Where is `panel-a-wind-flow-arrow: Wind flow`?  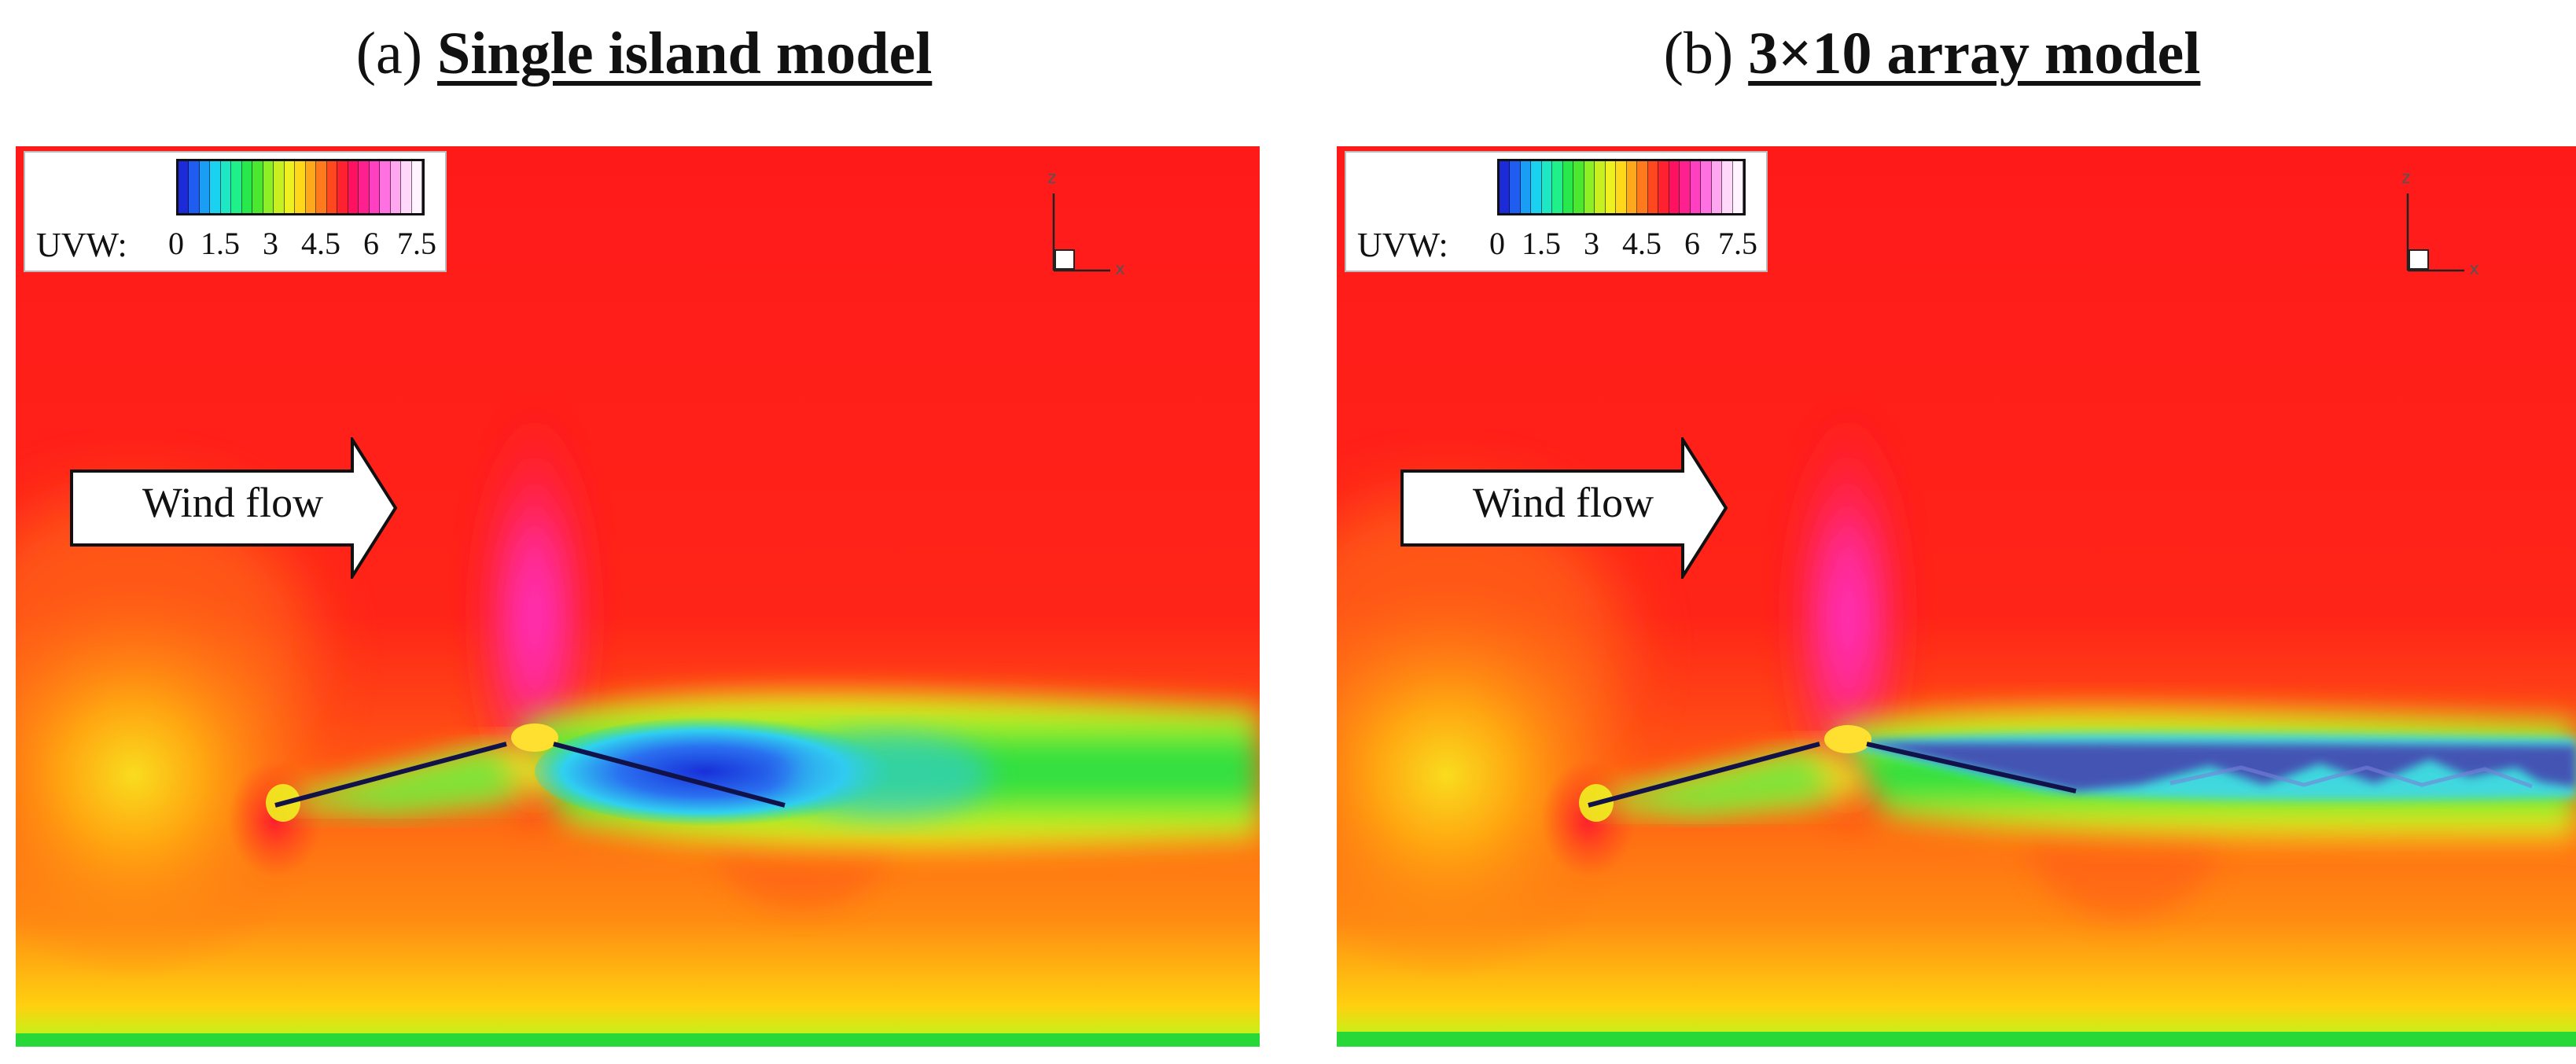 panel-a-wind-flow-arrow: Wind flow is located at coordinates (234, 508).